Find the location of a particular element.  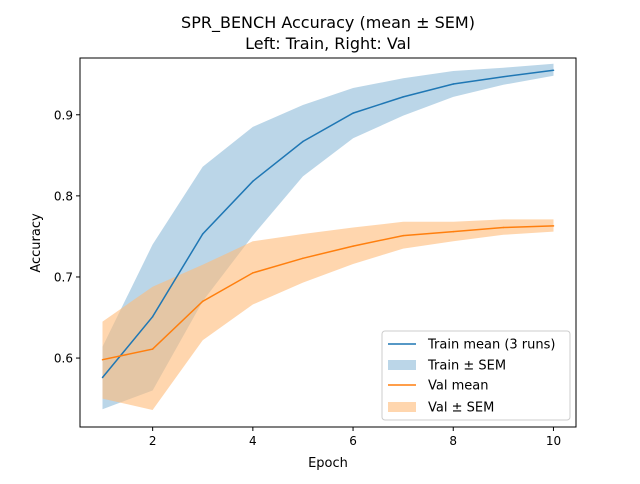

y-axis-label: Accuracy is located at coordinates (36, 243).